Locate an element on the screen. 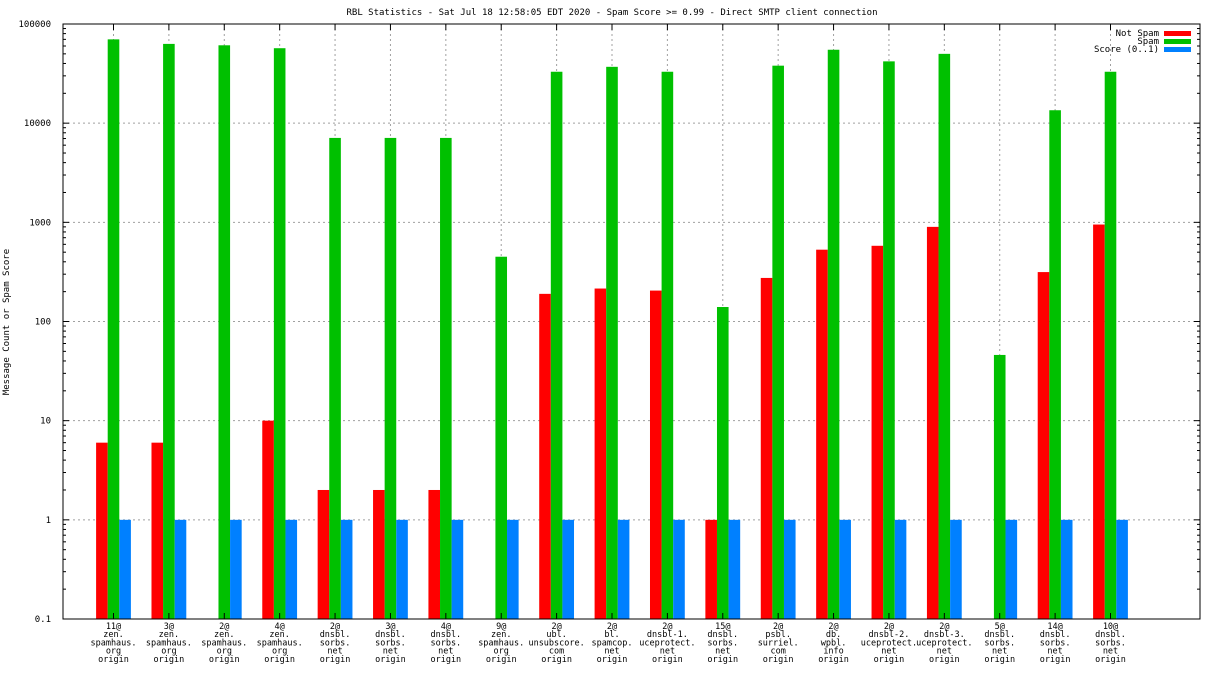 The height and width of the screenshot is (684, 1216). x-tick-label: 2@ psbl. surriel. com origin is located at coordinates (778, 643).